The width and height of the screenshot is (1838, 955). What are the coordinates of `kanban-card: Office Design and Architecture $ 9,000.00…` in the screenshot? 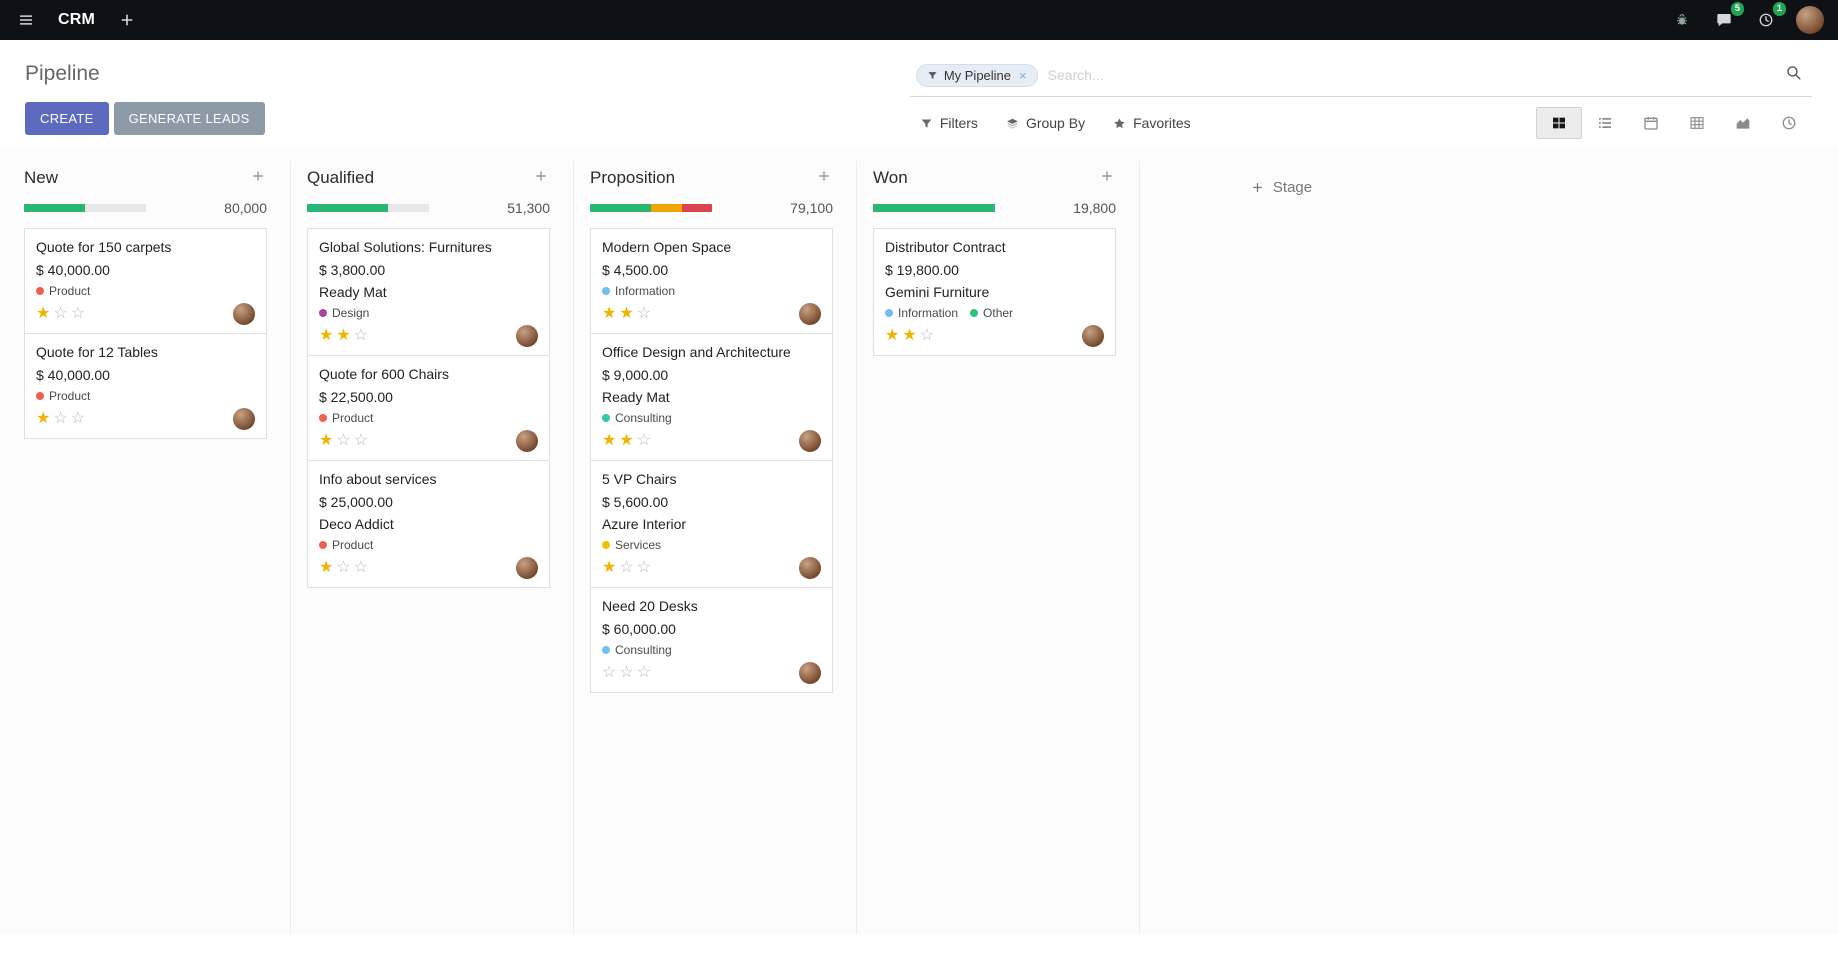 It's located at (711, 397).